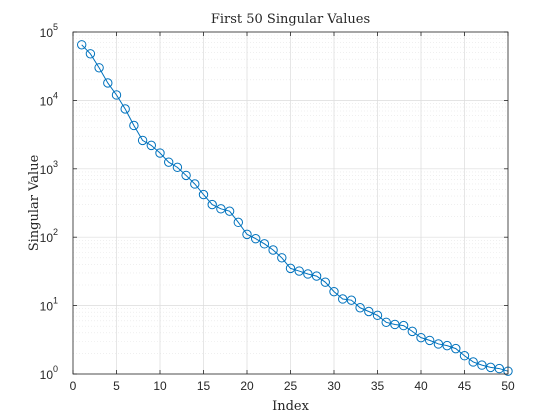 The image size is (560, 420). What do you see at coordinates (160, 386) in the screenshot?
I see `x-tick-label: 10` at bounding box center [160, 386].